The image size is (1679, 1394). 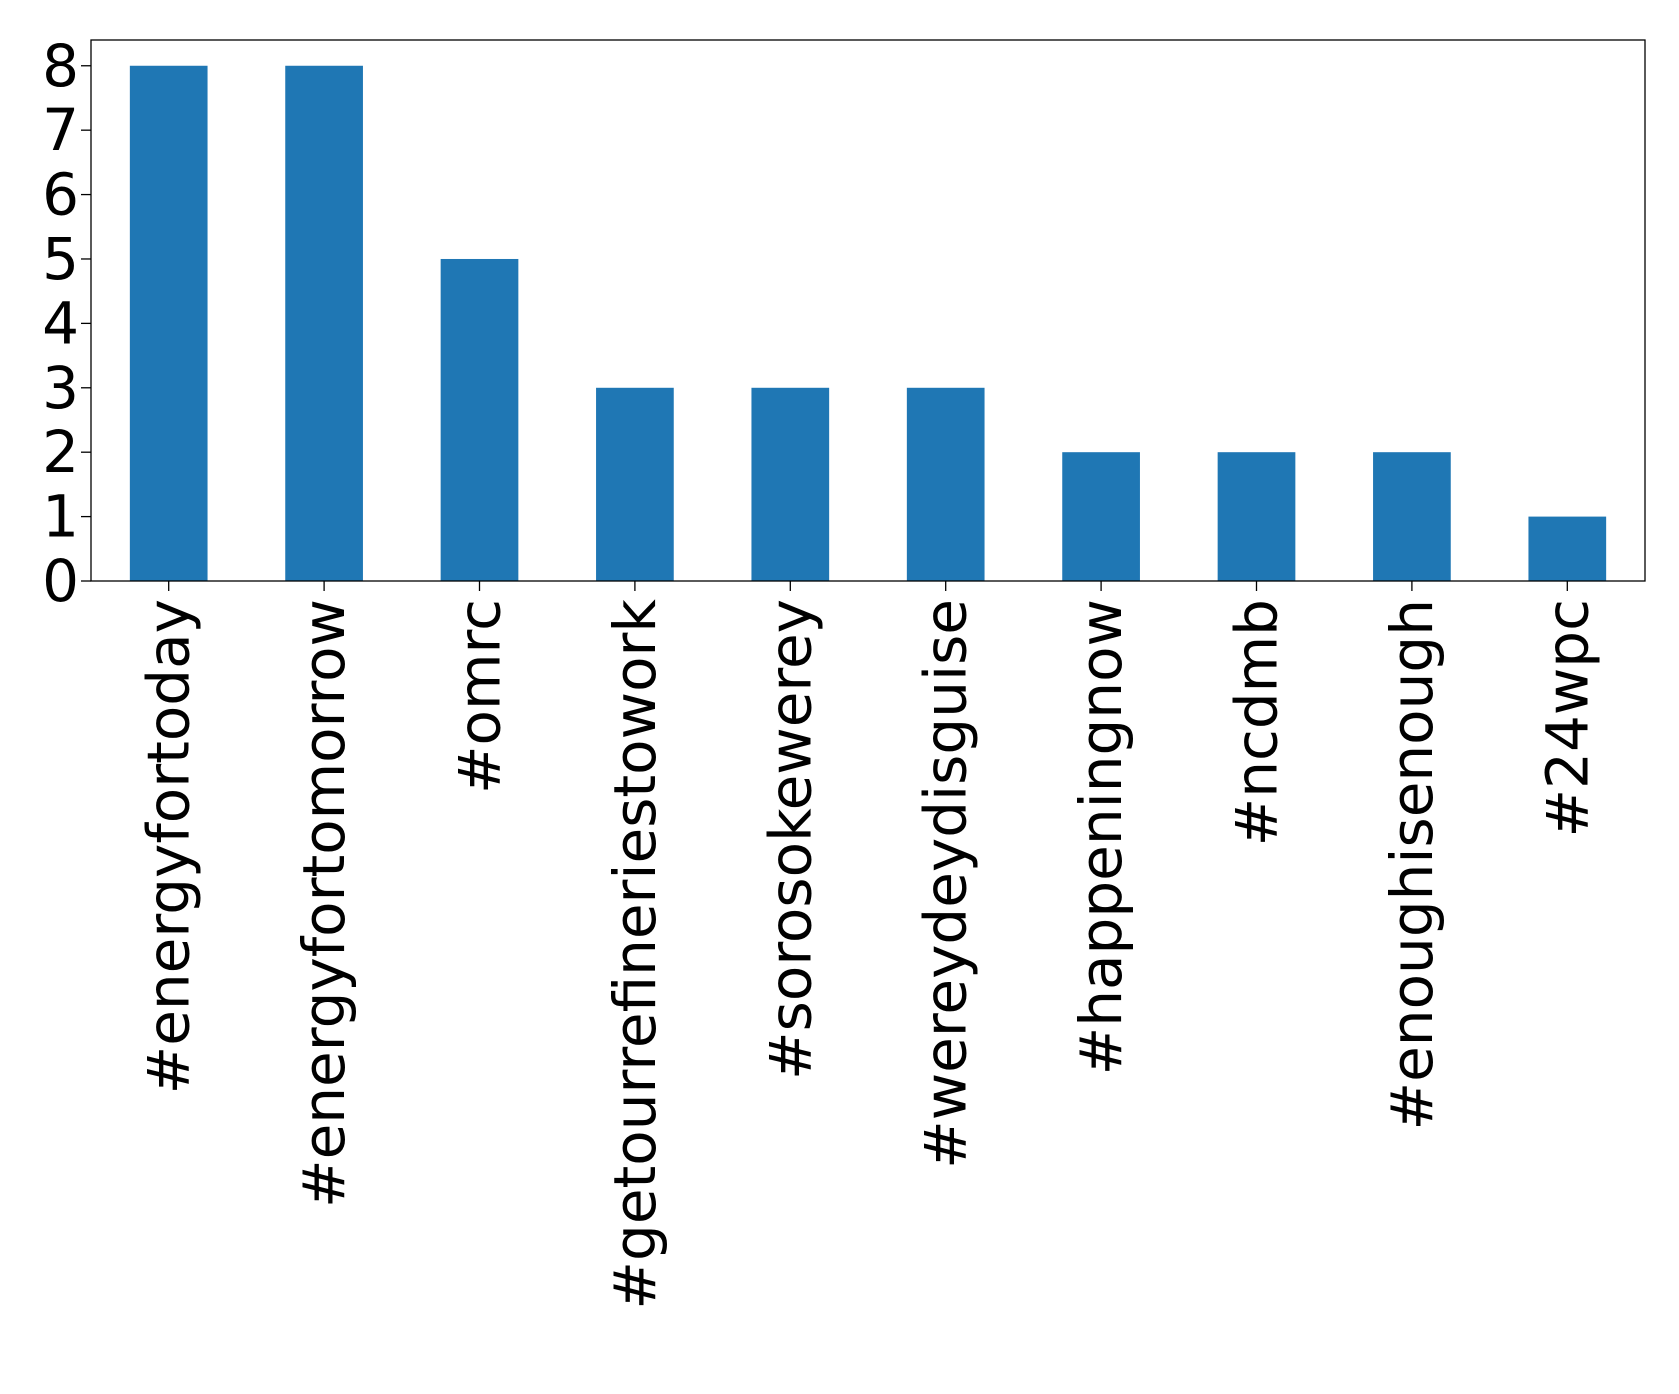 What do you see at coordinates (60, 452) in the screenshot?
I see `y-tick-label-2: 2` at bounding box center [60, 452].